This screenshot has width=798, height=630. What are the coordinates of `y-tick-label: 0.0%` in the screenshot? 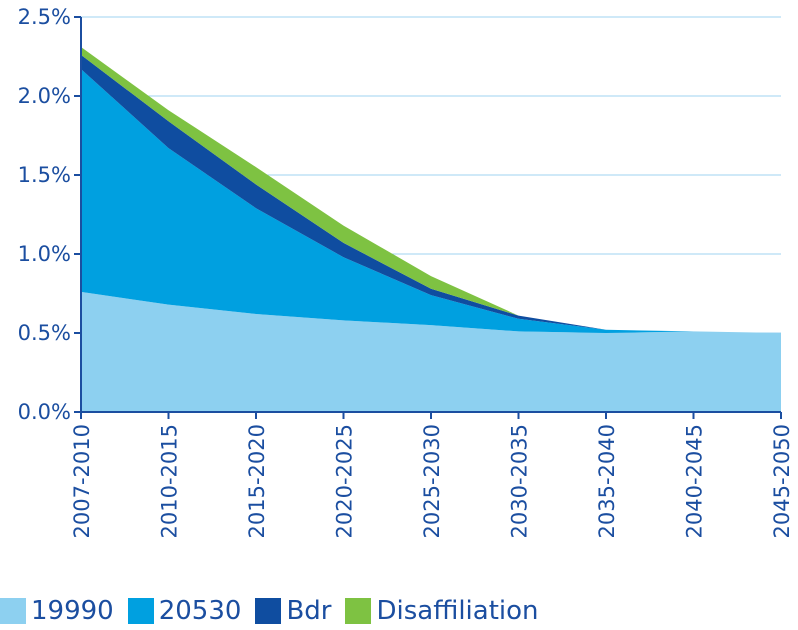 It's located at (44, 412).